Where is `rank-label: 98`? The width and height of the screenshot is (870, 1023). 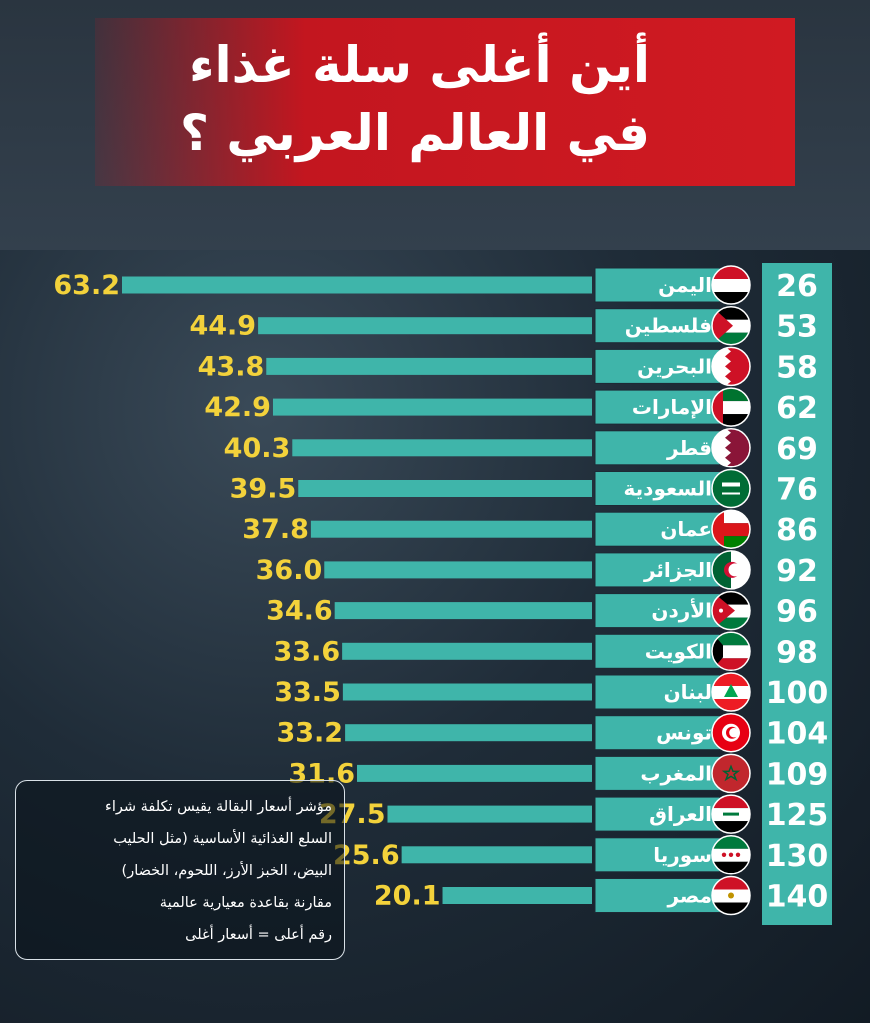
rank-label: 98 is located at coordinates (797, 652).